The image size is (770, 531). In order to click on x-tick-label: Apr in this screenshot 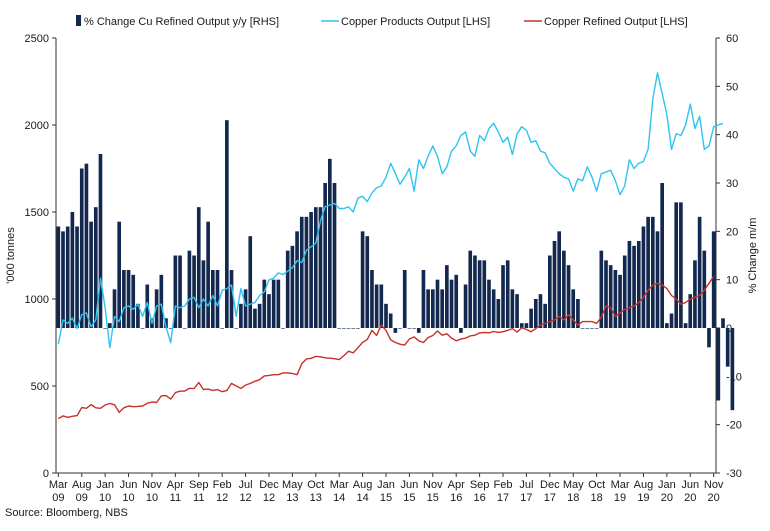, I will do `click(175, 485)`.